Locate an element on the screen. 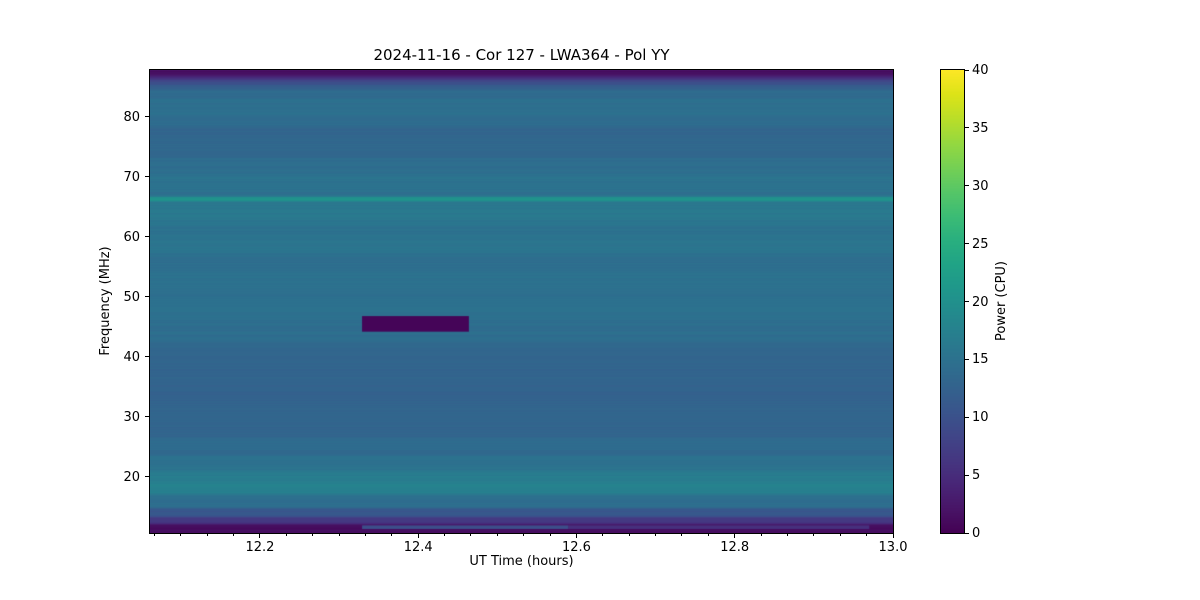 The width and height of the screenshot is (1200, 600). x-tick-label: 12.8 is located at coordinates (735, 547).